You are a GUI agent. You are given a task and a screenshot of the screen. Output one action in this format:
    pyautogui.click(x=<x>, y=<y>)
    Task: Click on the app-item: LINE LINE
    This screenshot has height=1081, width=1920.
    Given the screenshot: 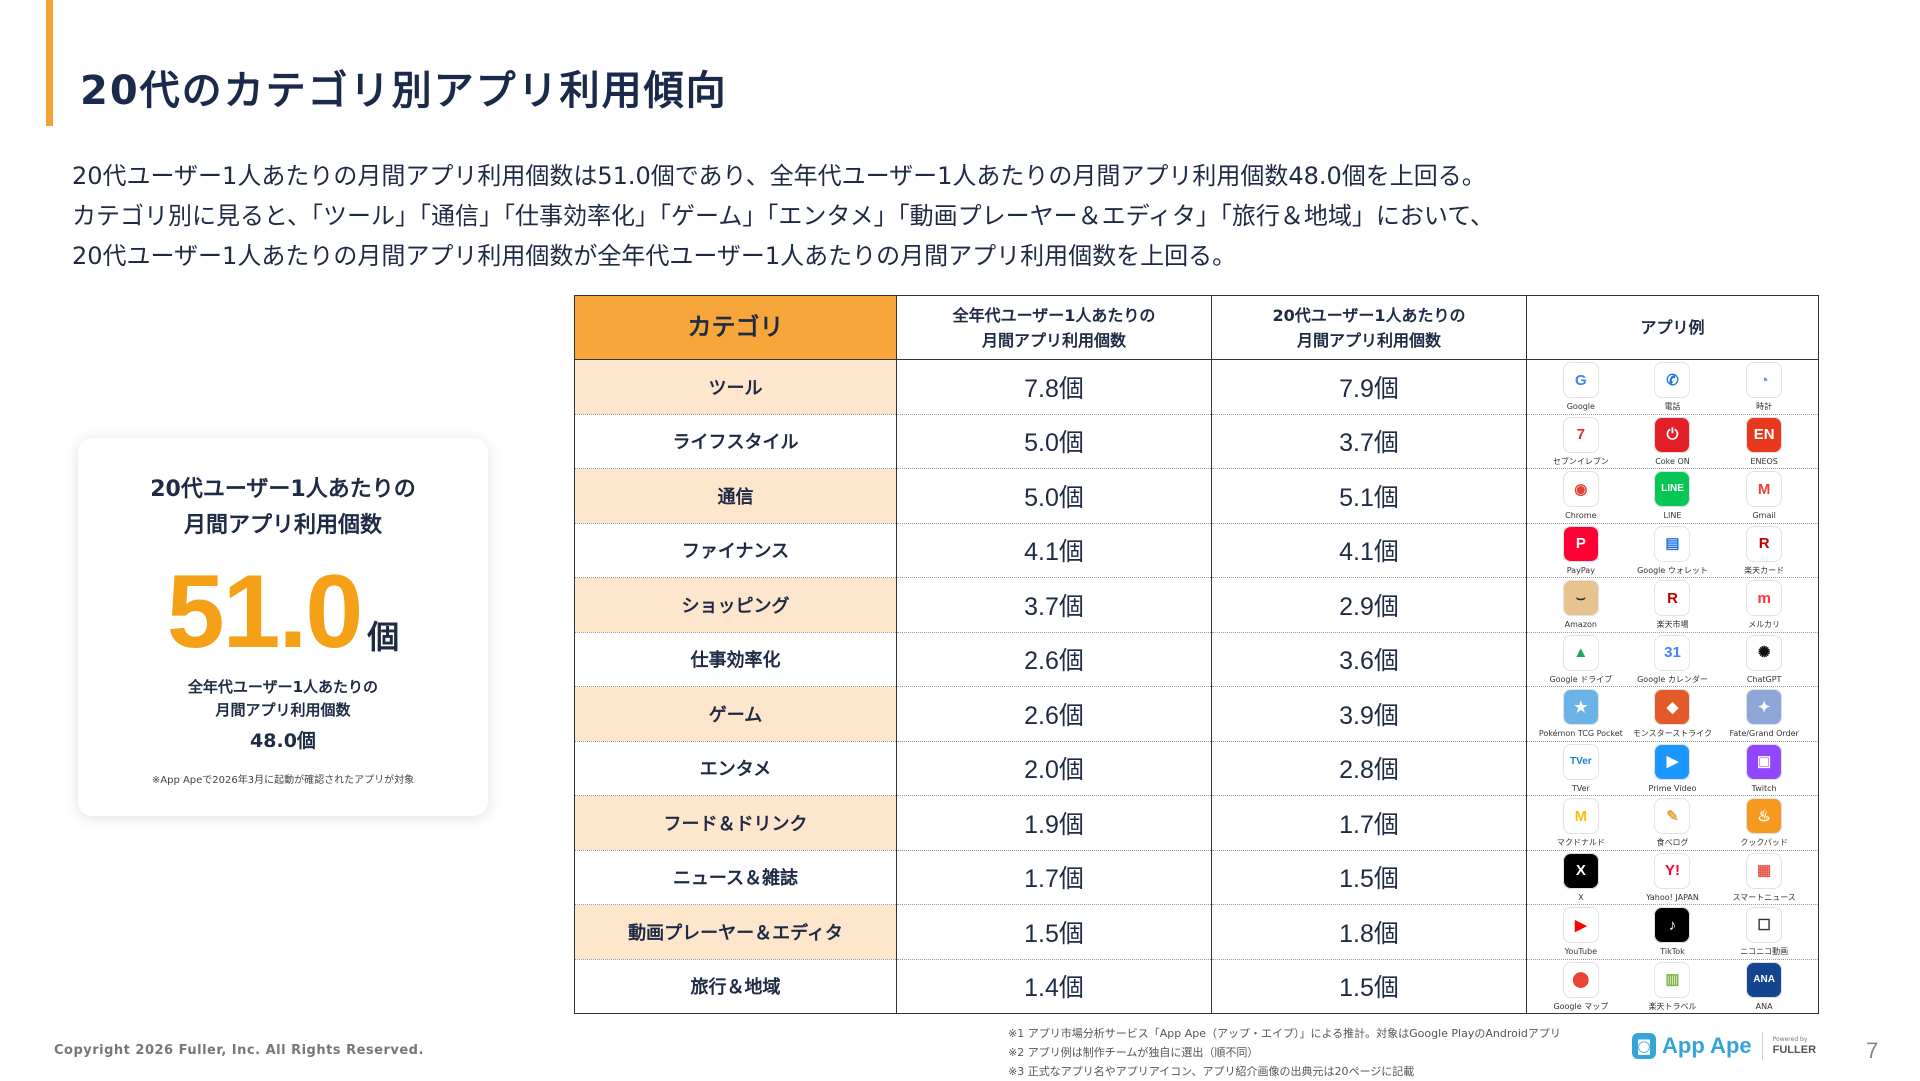 What is the action you would take?
    pyautogui.click(x=1672, y=495)
    